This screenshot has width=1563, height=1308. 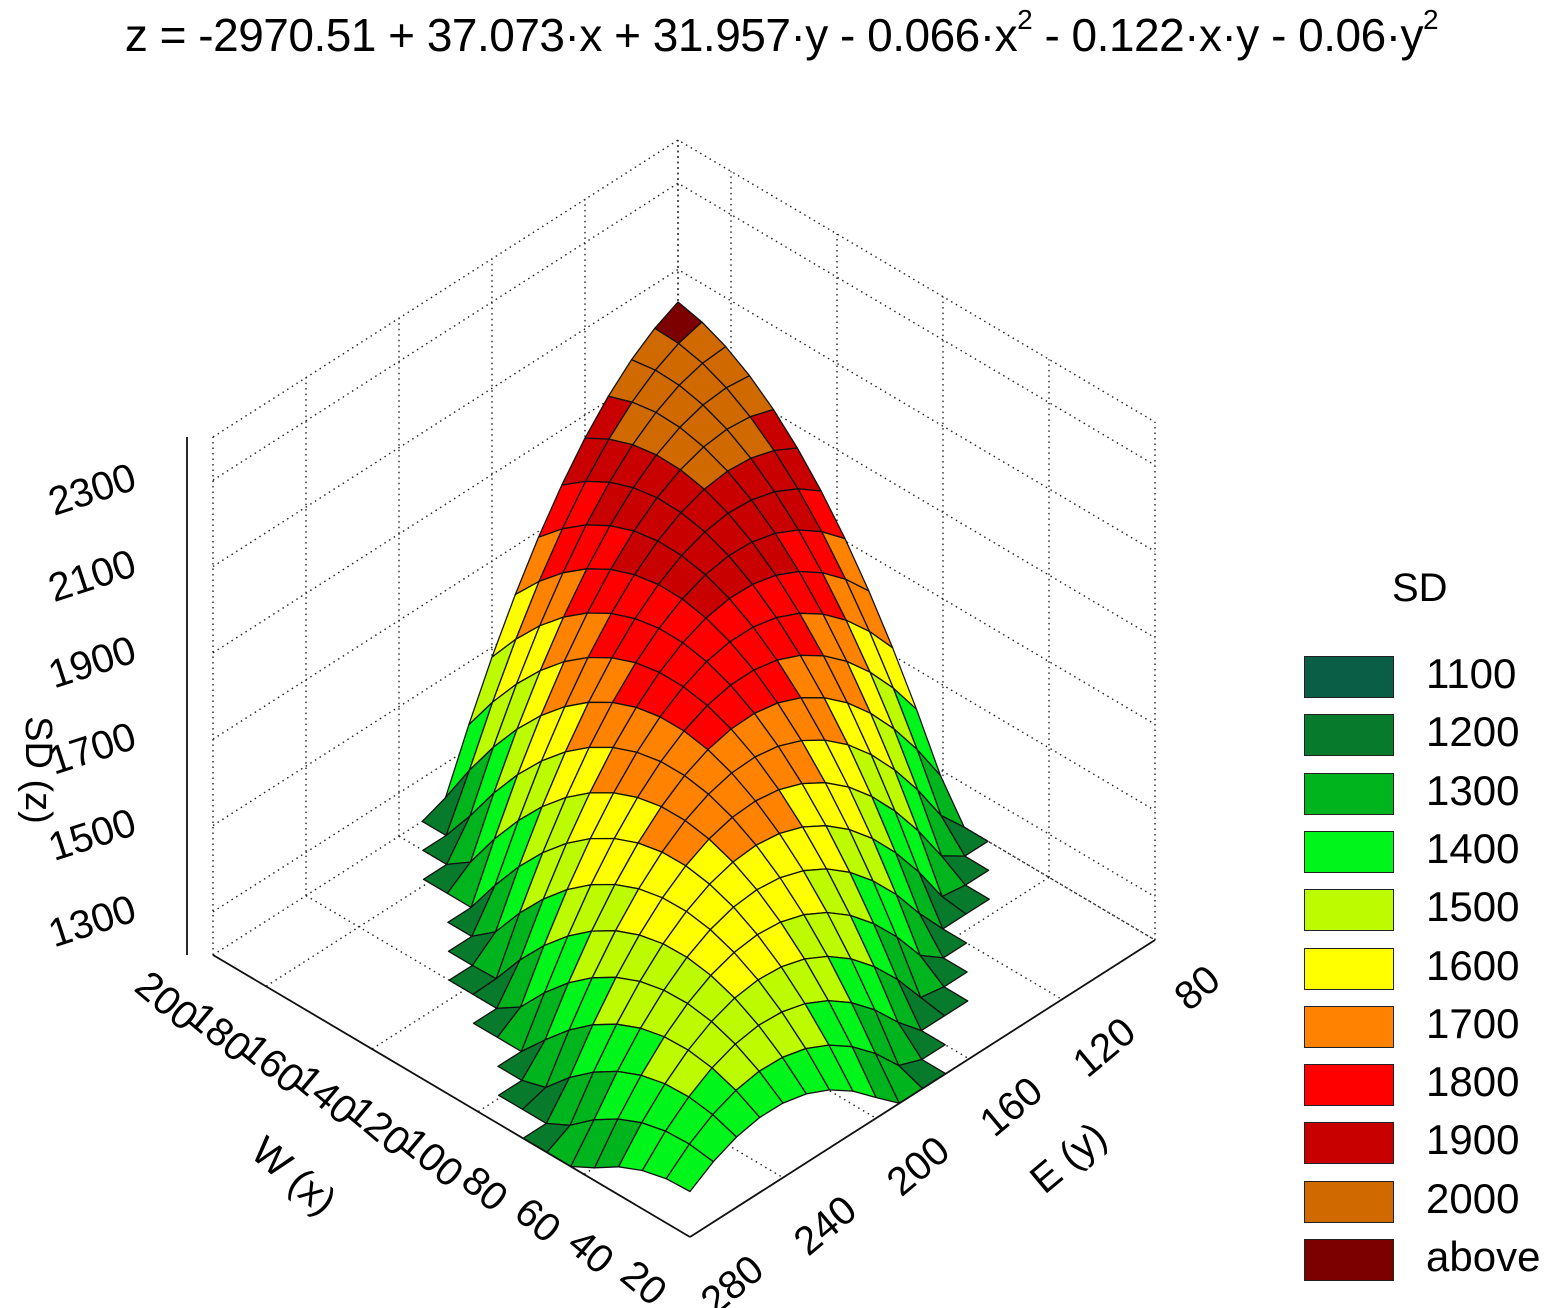 I want to click on legend-label: 1800, so click(x=1473, y=1082).